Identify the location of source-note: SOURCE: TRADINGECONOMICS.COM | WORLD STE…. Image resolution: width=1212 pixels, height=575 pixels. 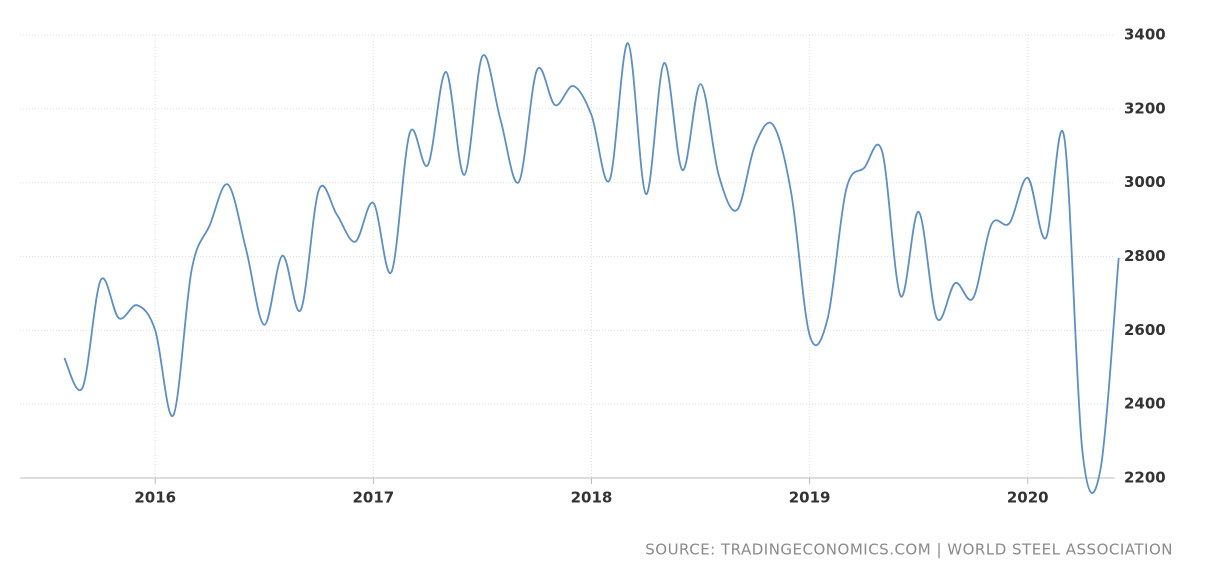
(909, 550).